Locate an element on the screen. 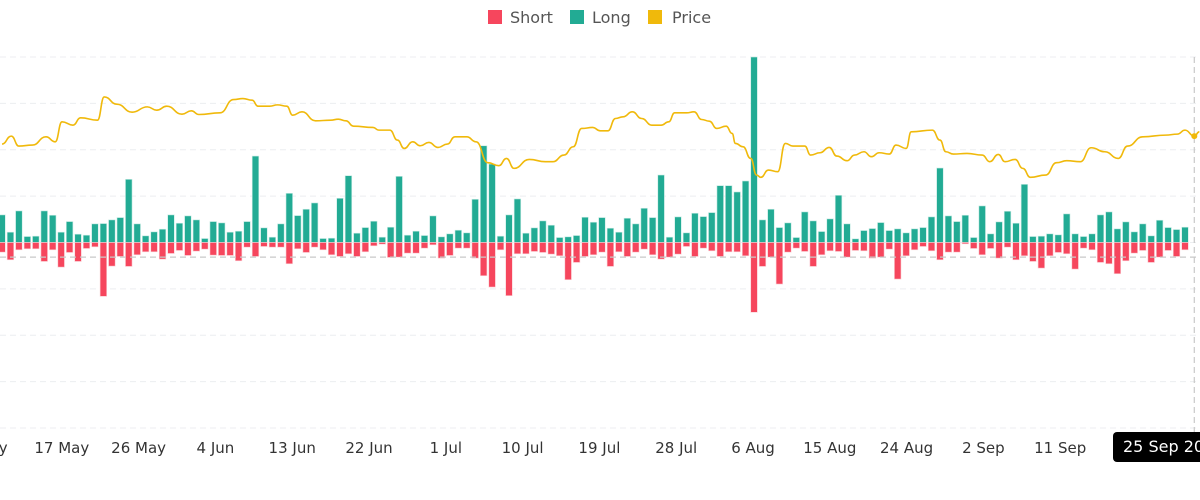  x-tick-label: 26 May is located at coordinates (138, 448).